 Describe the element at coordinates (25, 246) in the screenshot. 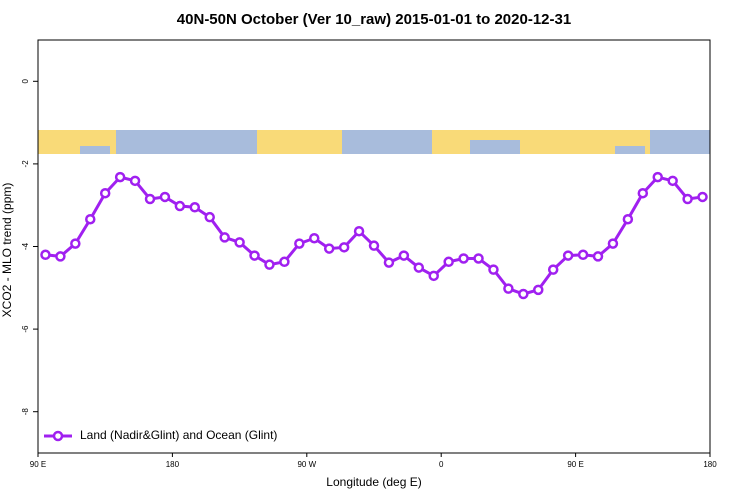

I see `y-tick-label: -4` at that location.